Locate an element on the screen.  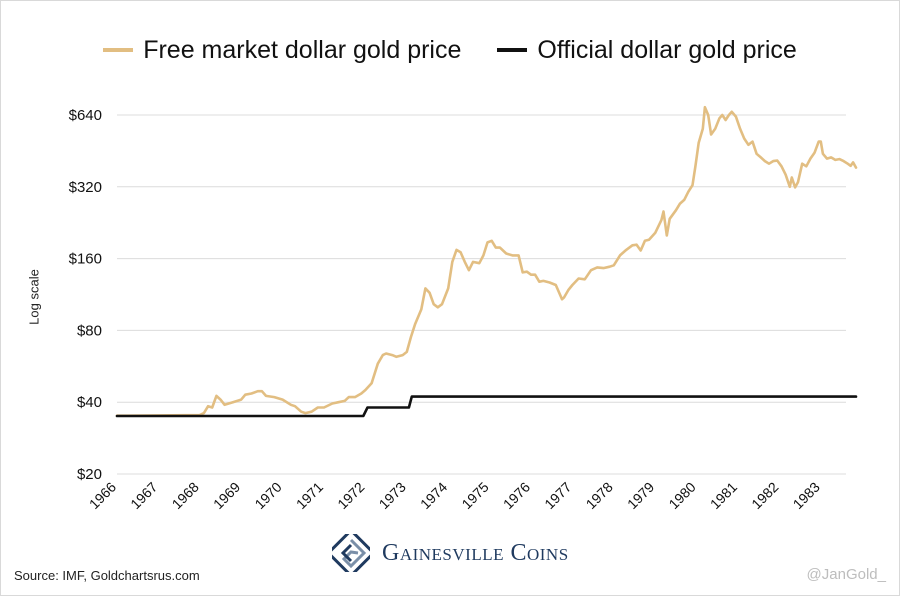
y-tick-label-80: $80 is located at coordinates (89, 330).